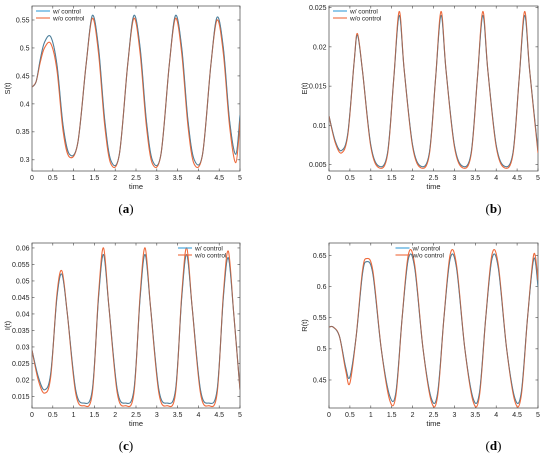 The width and height of the screenshot is (550, 456). What do you see at coordinates (320, 126) in the screenshot?
I see `y-tick-label: 0.01` at bounding box center [320, 126].